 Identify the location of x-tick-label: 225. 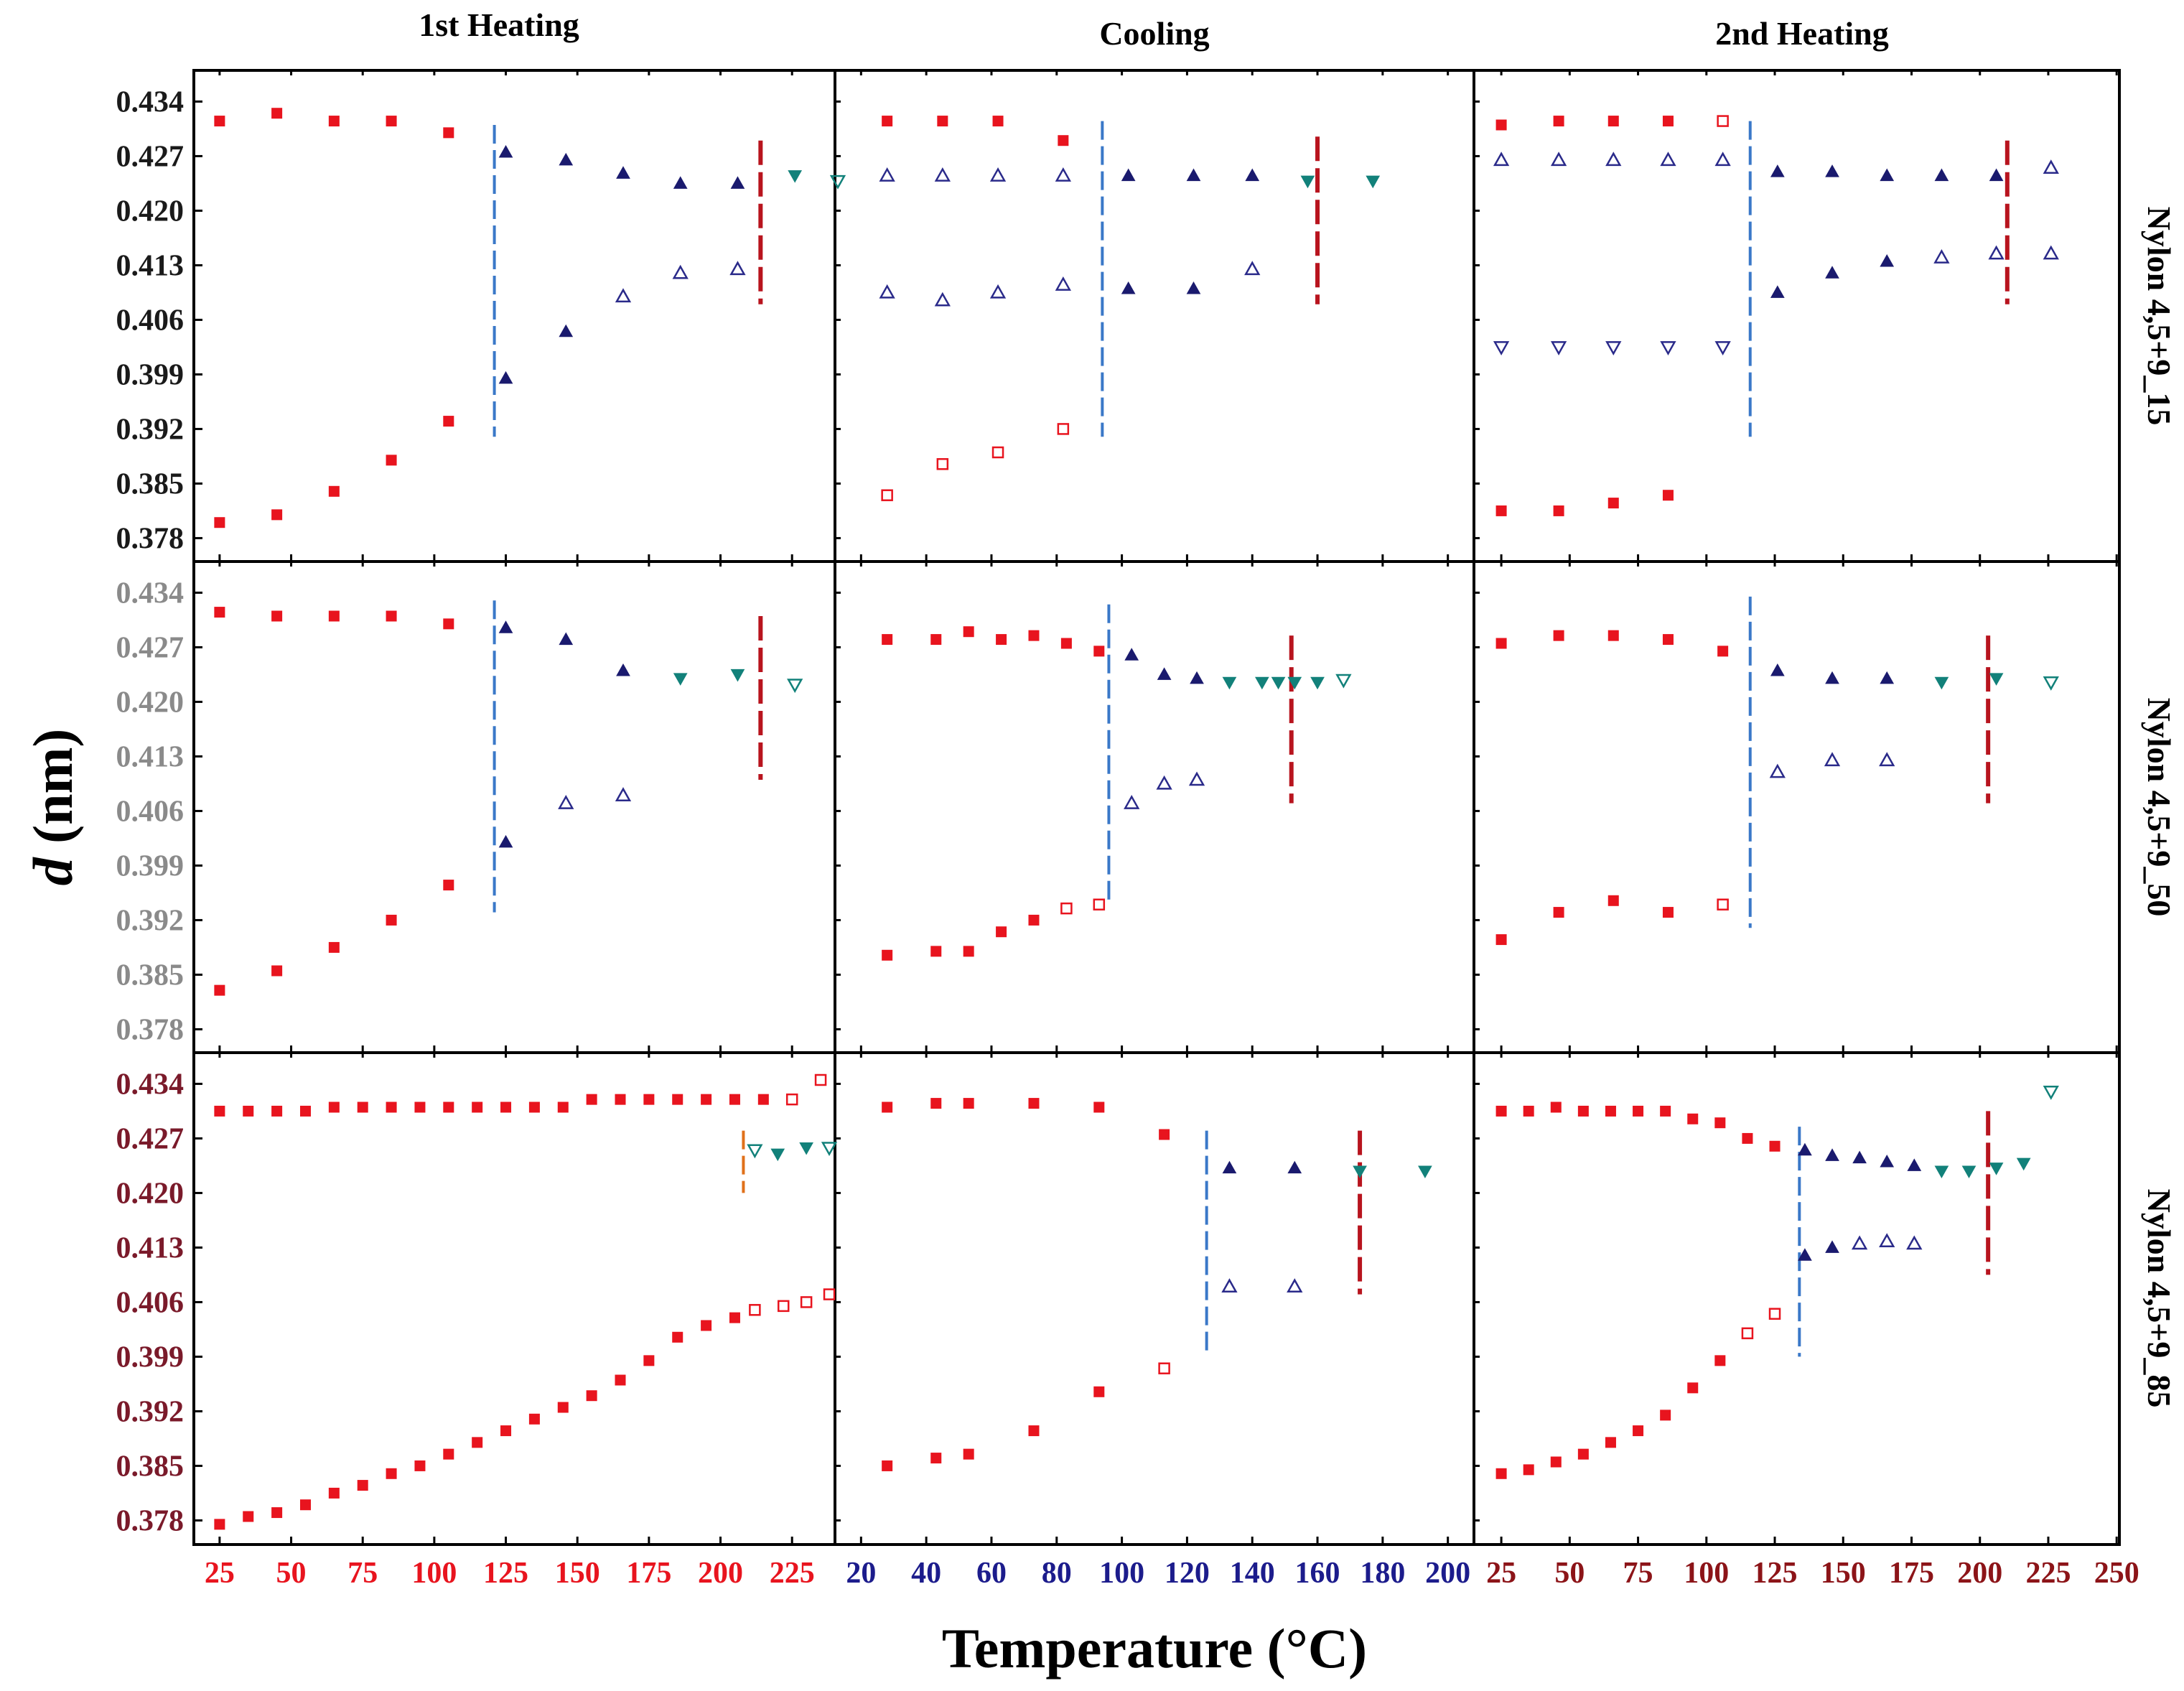
(2048, 1573).